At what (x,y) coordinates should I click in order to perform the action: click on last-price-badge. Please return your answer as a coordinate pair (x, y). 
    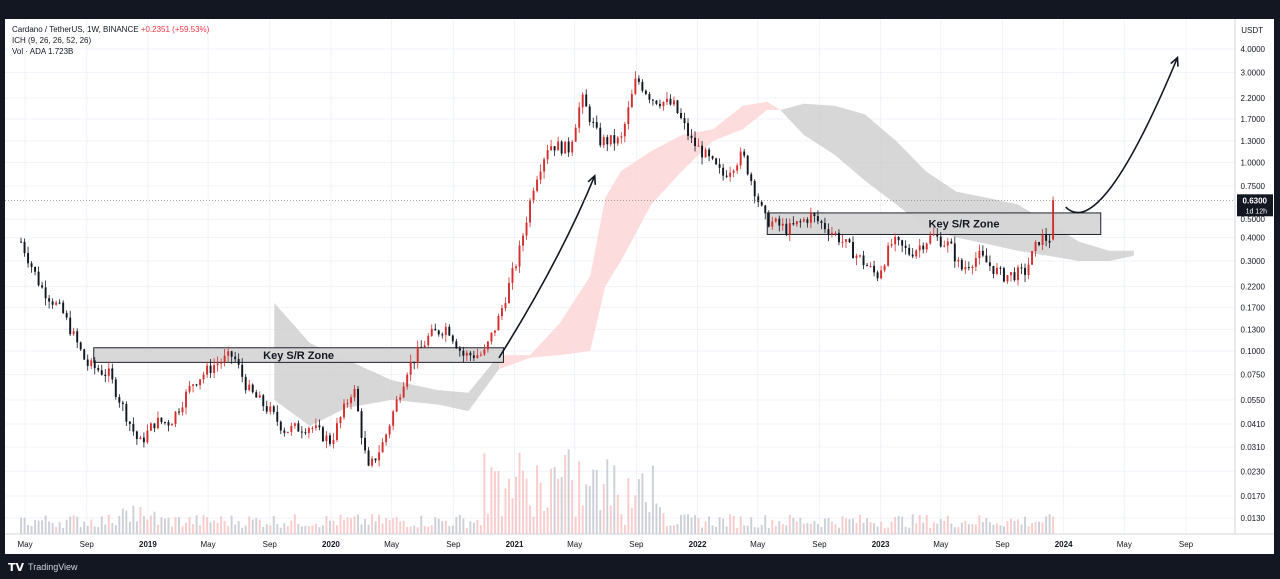
    Looking at the image, I should click on (1255, 205).